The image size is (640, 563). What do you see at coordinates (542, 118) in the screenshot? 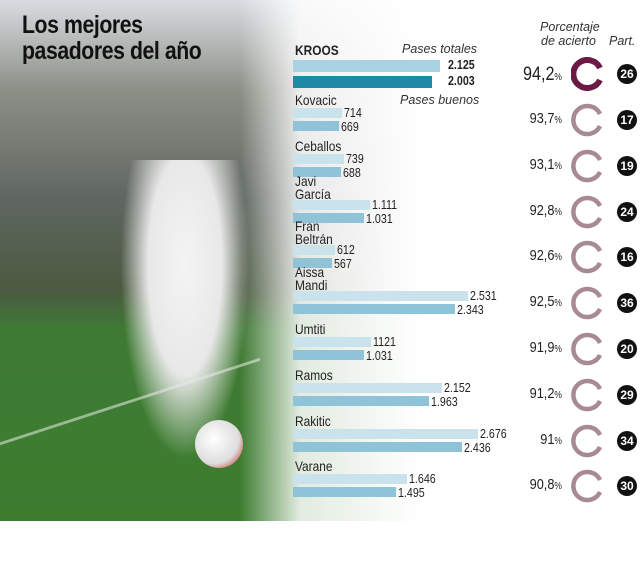
I see `percent-value: 93,7` at bounding box center [542, 118].